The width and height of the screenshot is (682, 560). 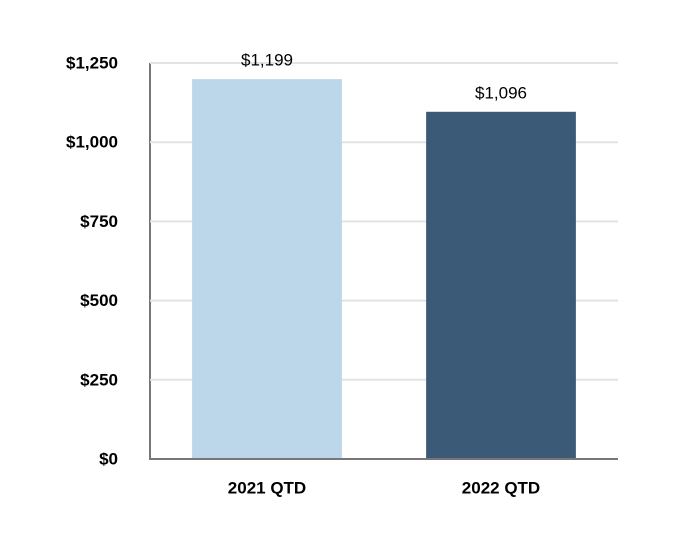 What do you see at coordinates (108, 458) in the screenshot?
I see `y-tick-label: $0` at bounding box center [108, 458].